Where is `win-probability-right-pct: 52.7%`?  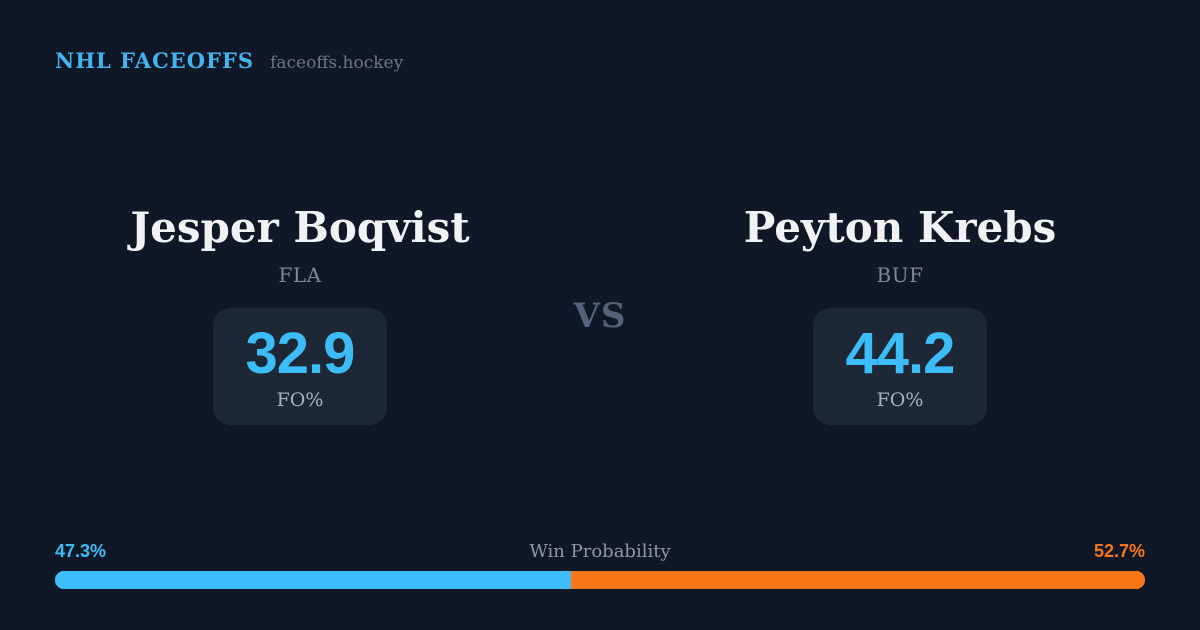
win-probability-right-pct: 52.7% is located at coordinates (1119, 551).